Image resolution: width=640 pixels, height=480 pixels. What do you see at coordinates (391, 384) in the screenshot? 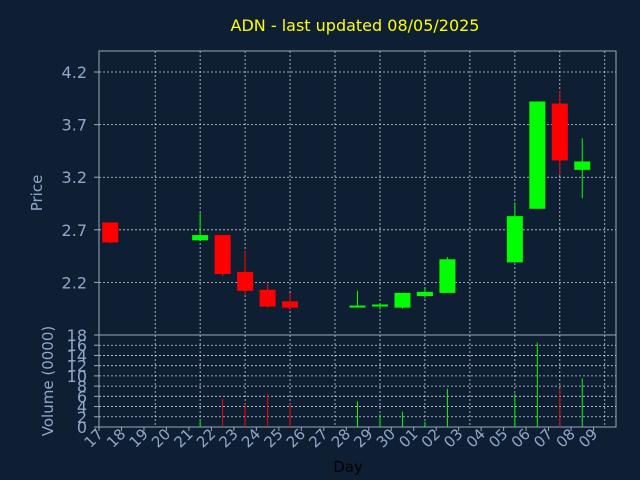
I see `volume-bars` at bounding box center [391, 384].